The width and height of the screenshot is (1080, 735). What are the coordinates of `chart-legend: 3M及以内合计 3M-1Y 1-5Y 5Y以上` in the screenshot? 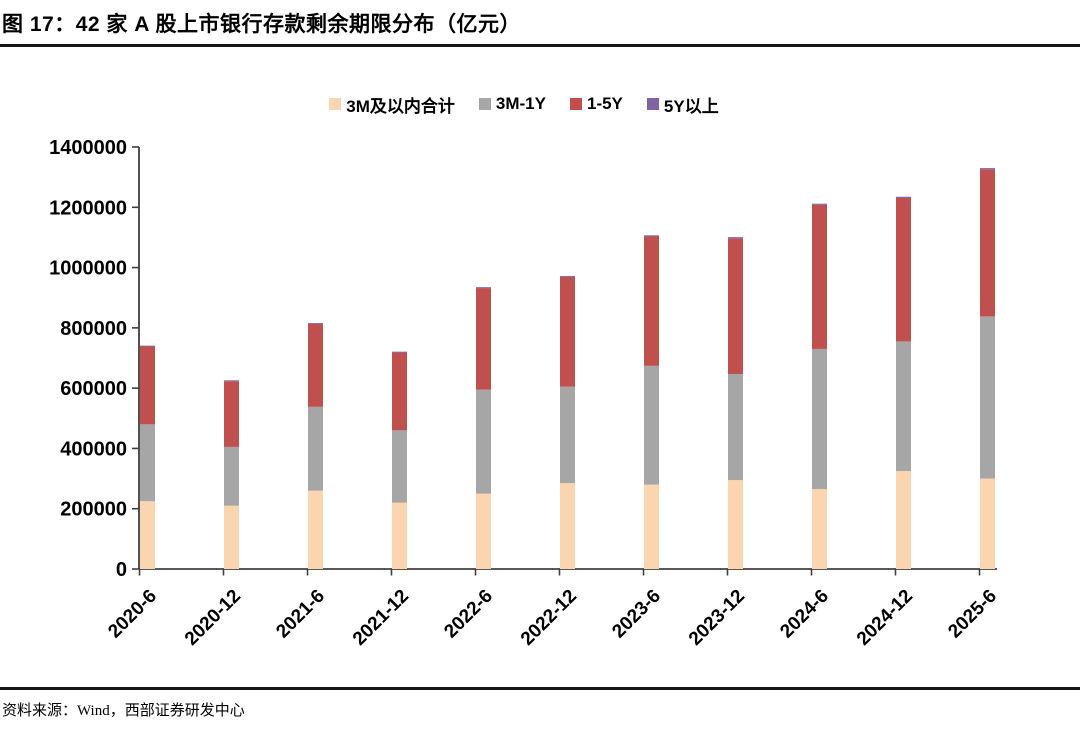 It's located at (532, 104).